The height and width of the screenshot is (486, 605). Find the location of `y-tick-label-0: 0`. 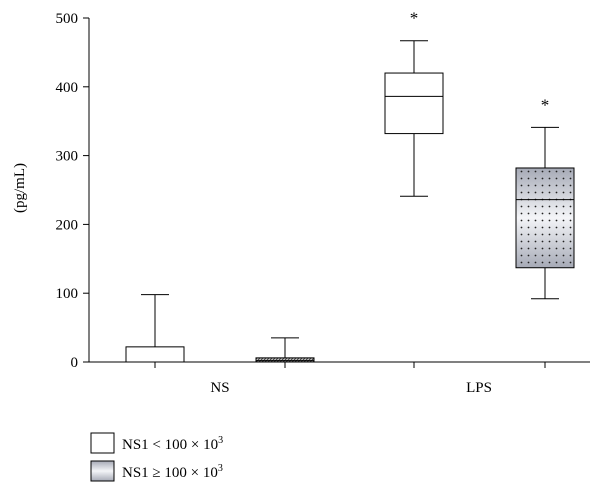

y-tick-label-0: 0 is located at coordinates (75, 363).